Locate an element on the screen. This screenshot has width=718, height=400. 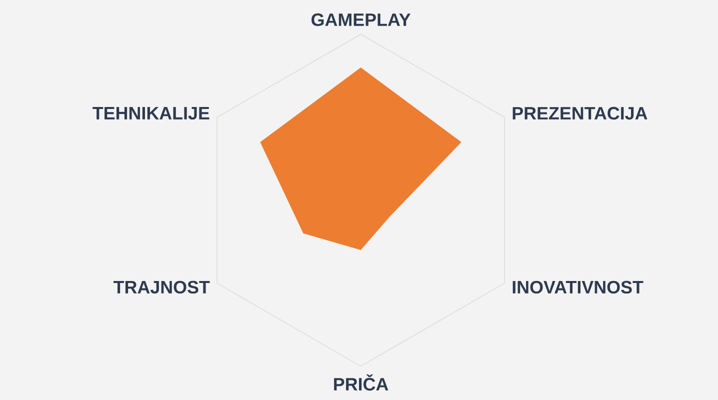
spoke-label: PRIČA is located at coordinates (361, 382).